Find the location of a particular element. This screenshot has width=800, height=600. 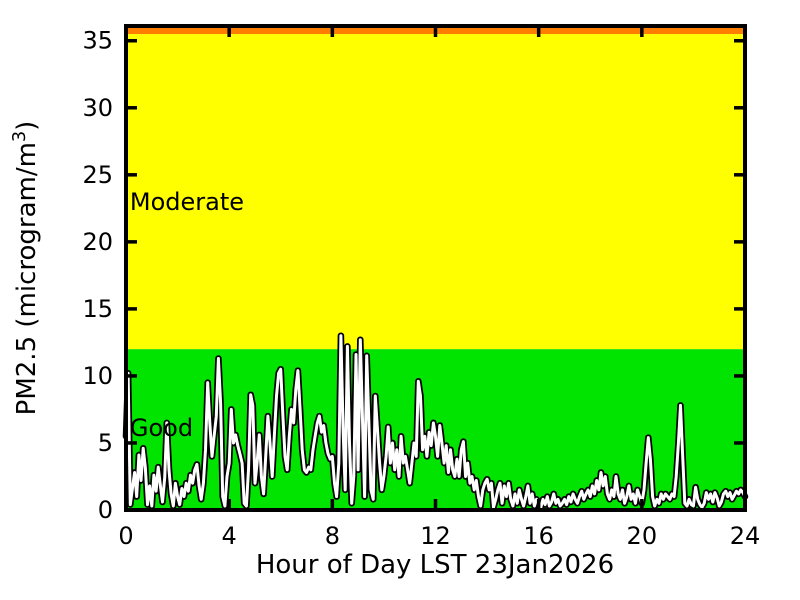

x-tick-label: 8 is located at coordinates (332, 536).